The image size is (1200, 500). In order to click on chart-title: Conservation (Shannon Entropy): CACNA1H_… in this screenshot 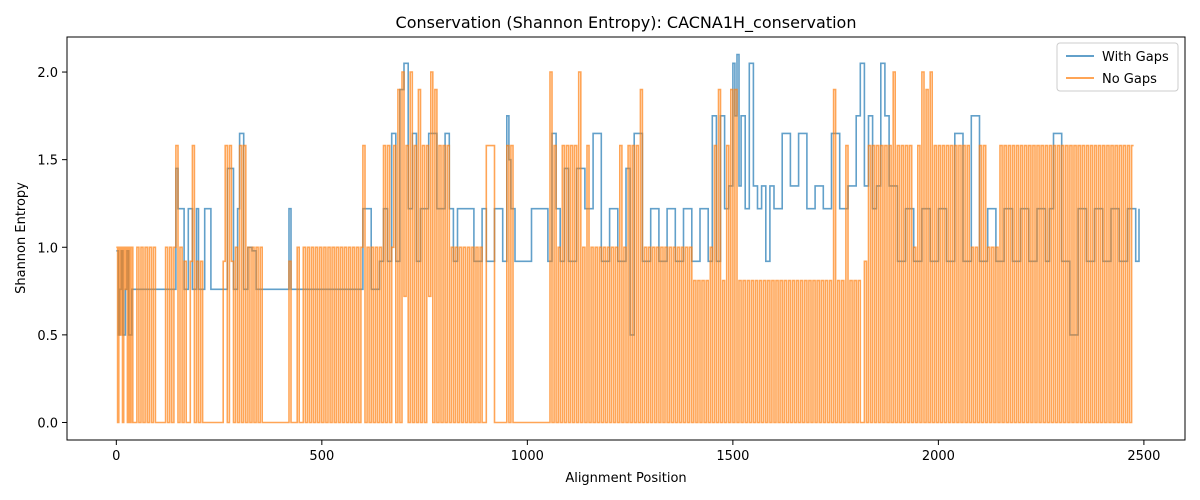, I will do `click(626, 23)`.